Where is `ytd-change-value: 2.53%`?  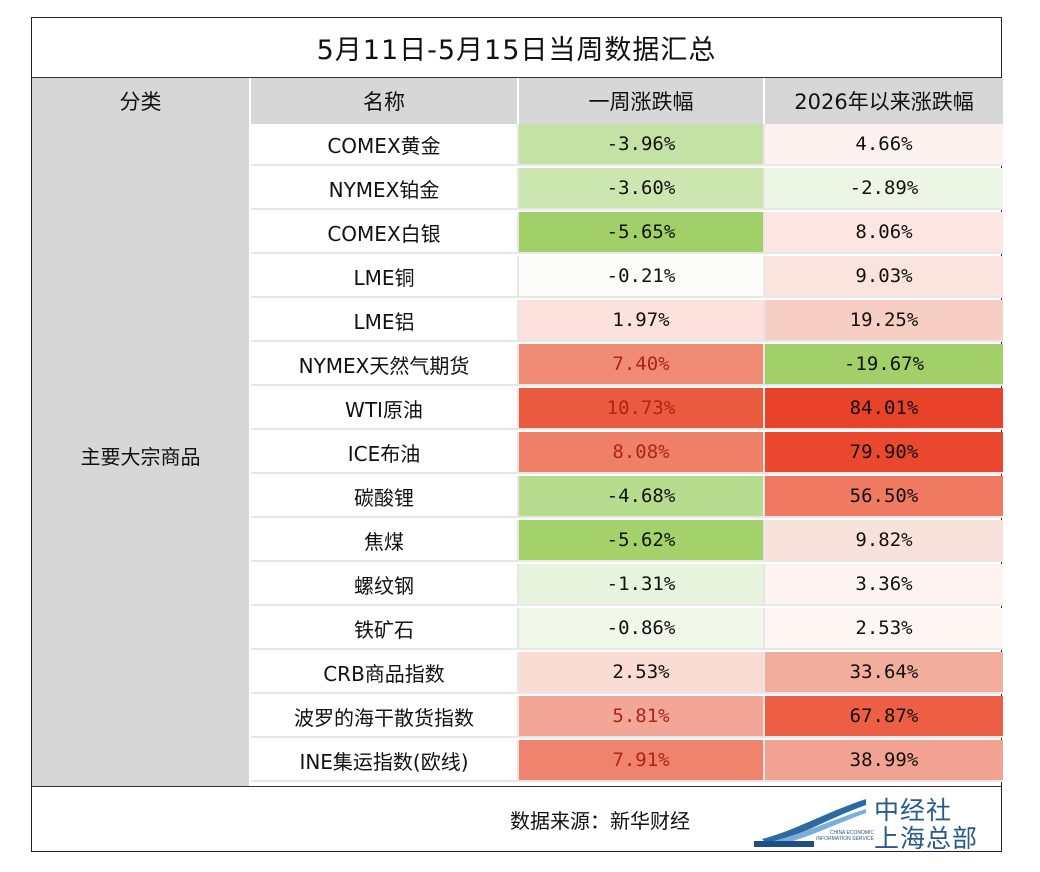 ytd-change-value: 2.53% is located at coordinates (884, 629).